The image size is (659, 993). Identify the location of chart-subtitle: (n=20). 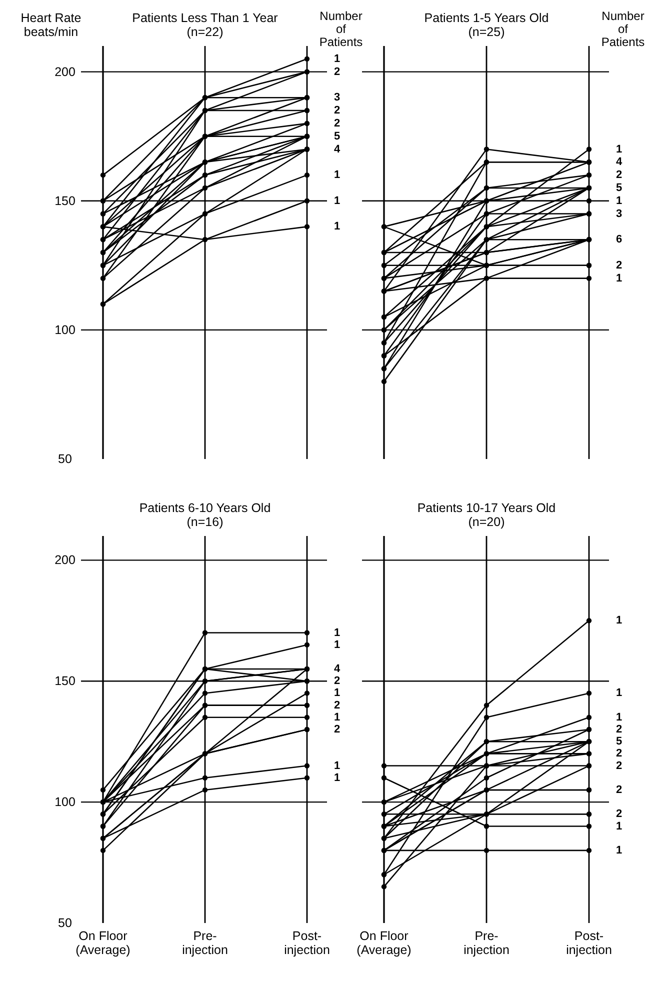
(486, 522).